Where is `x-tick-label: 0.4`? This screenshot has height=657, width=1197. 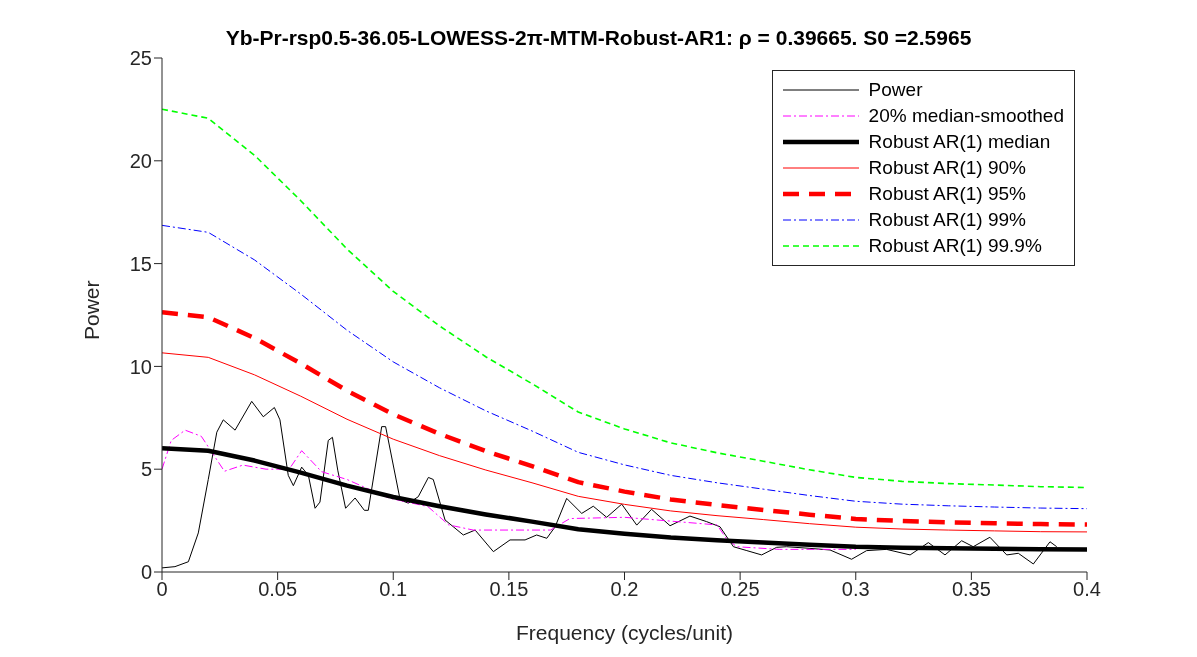
x-tick-label: 0.4 is located at coordinates (1087, 589).